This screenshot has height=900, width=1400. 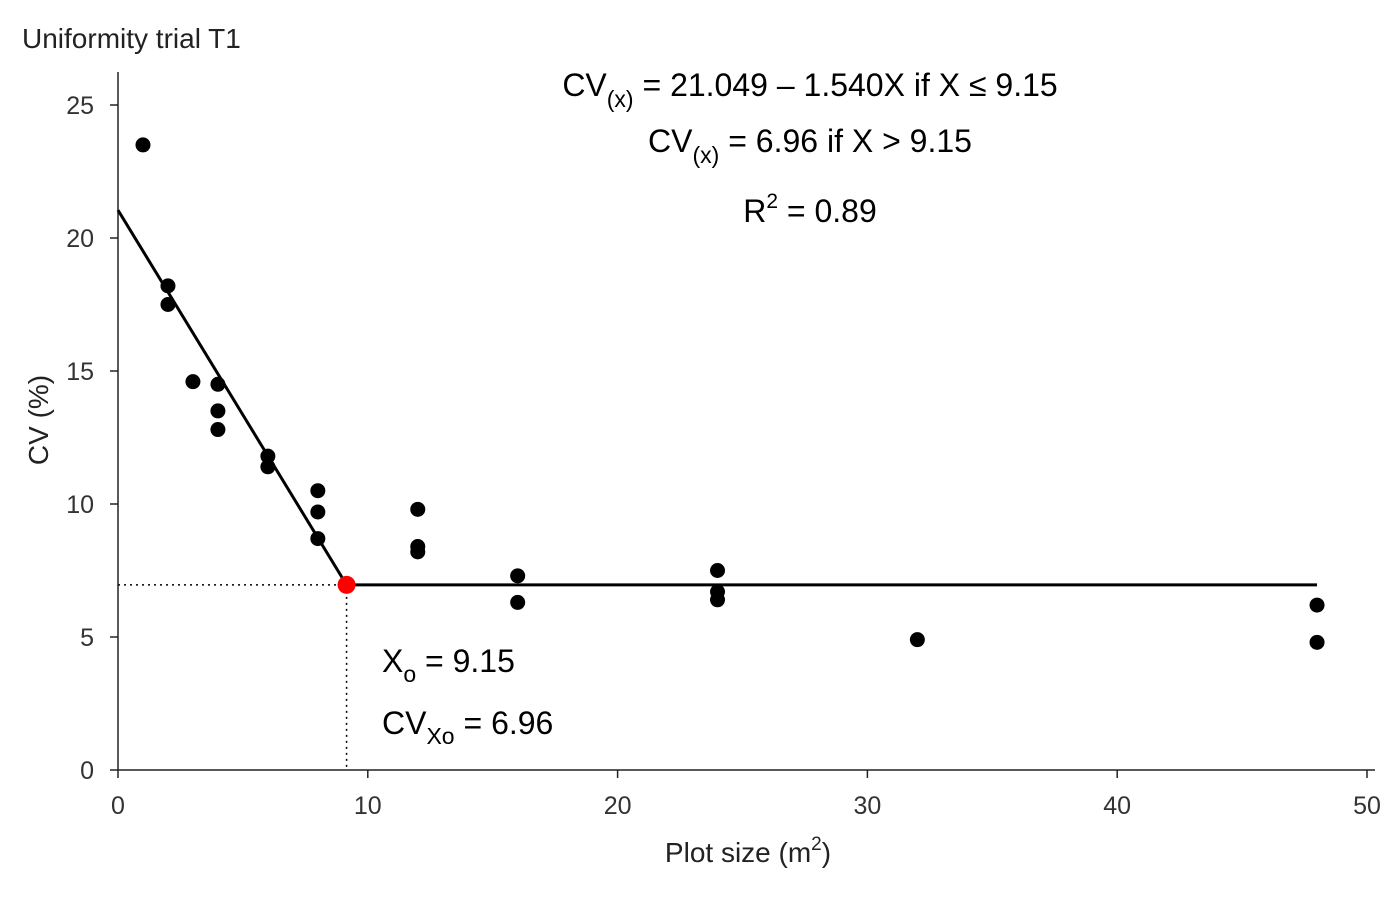 What do you see at coordinates (80, 106) in the screenshot?
I see `y-tick-label: 25` at bounding box center [80, 106].